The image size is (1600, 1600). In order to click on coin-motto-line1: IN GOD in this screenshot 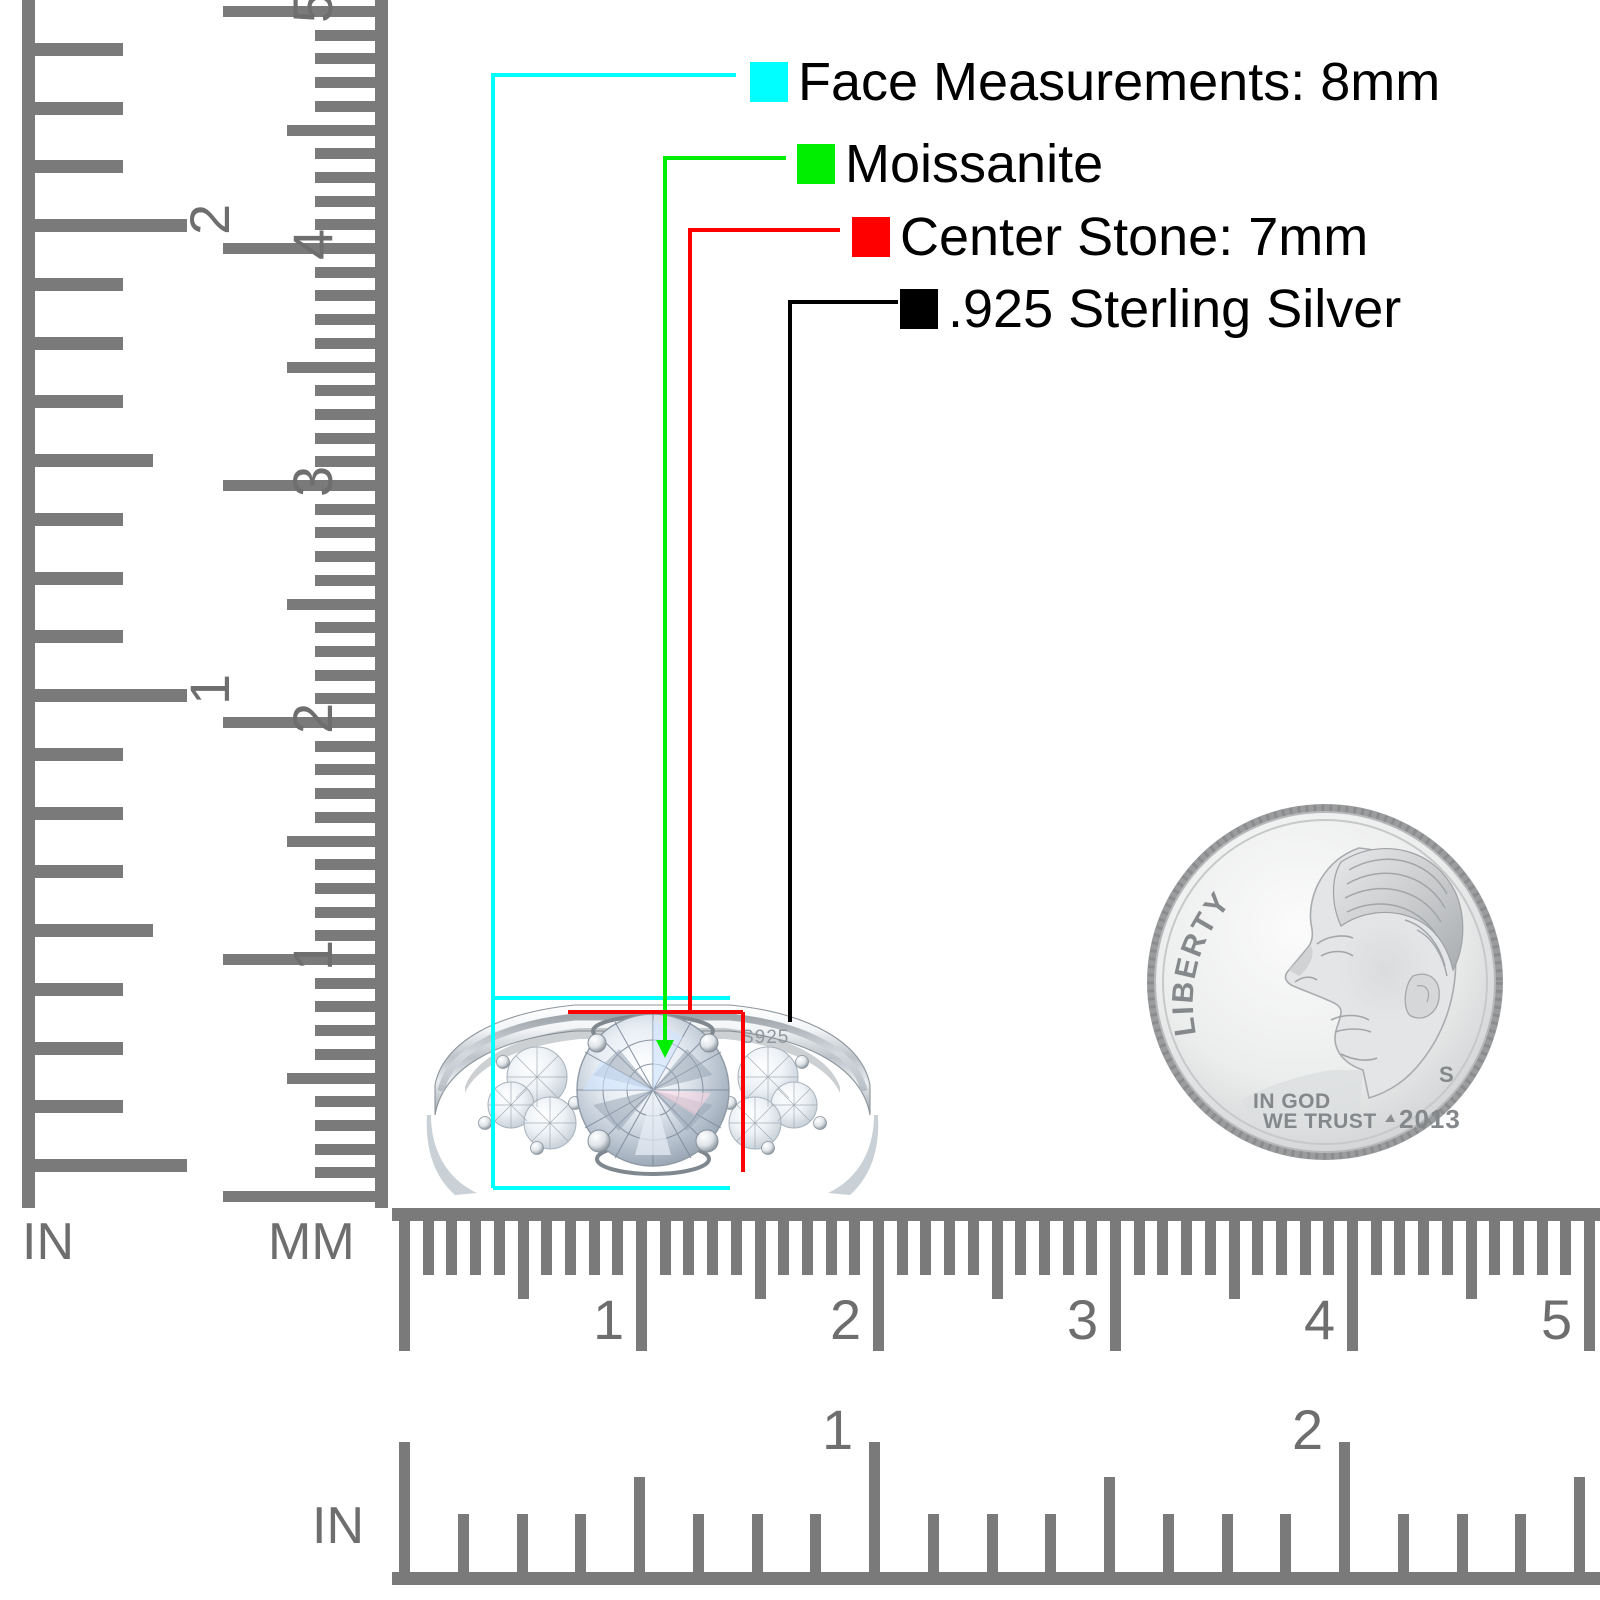, I will do `click(1292, 1101)`.